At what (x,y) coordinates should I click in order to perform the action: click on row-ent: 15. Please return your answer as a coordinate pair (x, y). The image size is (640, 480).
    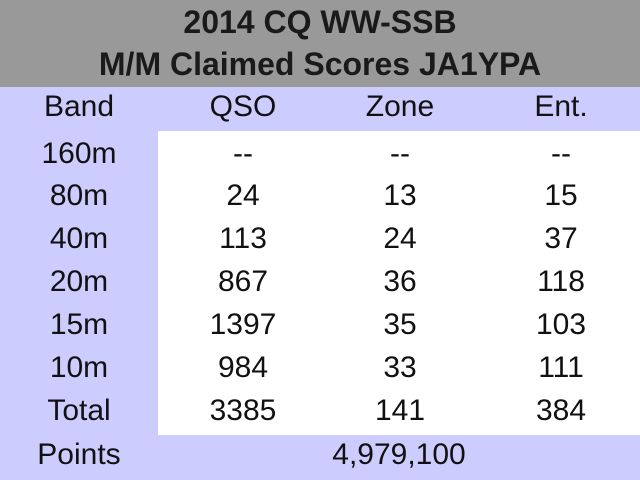
    Looking at the image, I should click on (561, 195).